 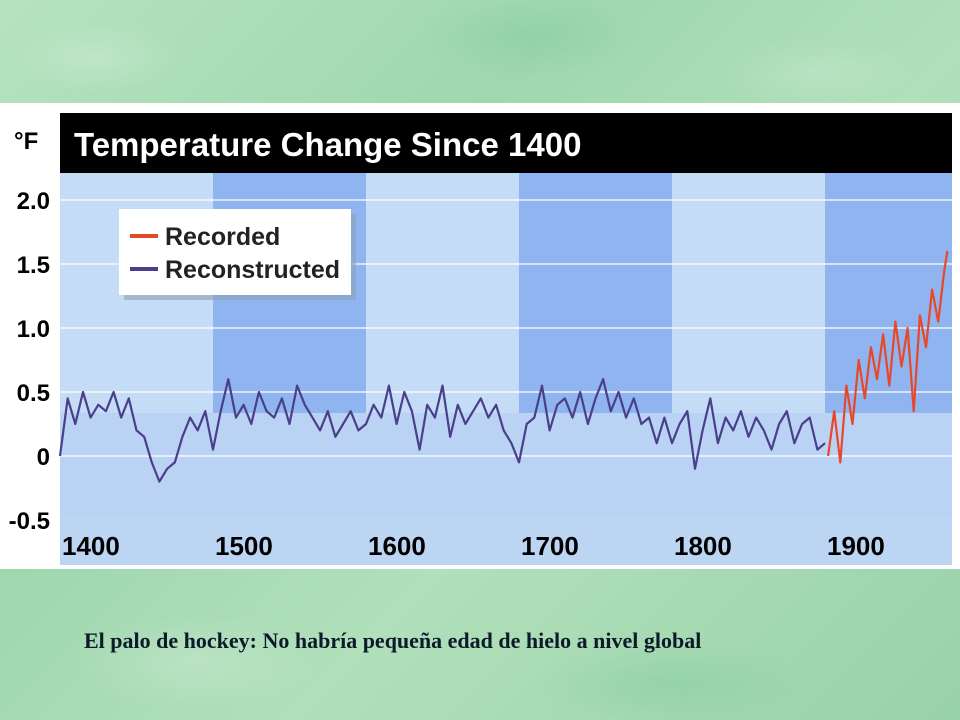 What do you see at coordinates (26, 141) in the screenshot?
I see `y-axis-unit-label: °F` at bounding box center [26, 141].